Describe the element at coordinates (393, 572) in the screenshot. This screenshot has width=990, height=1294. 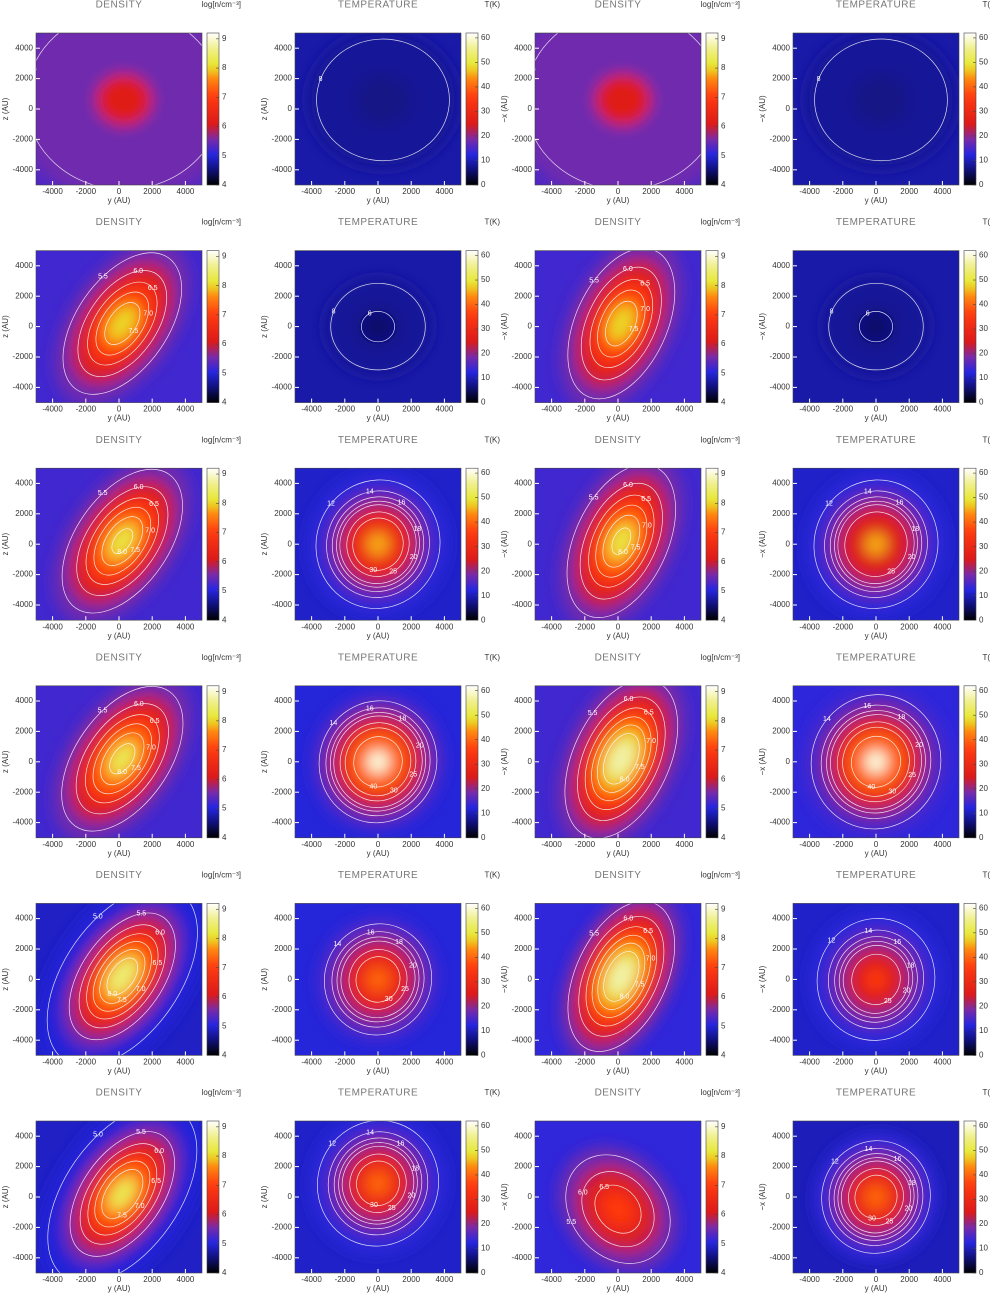
I see `contour-label: 25` at that location.